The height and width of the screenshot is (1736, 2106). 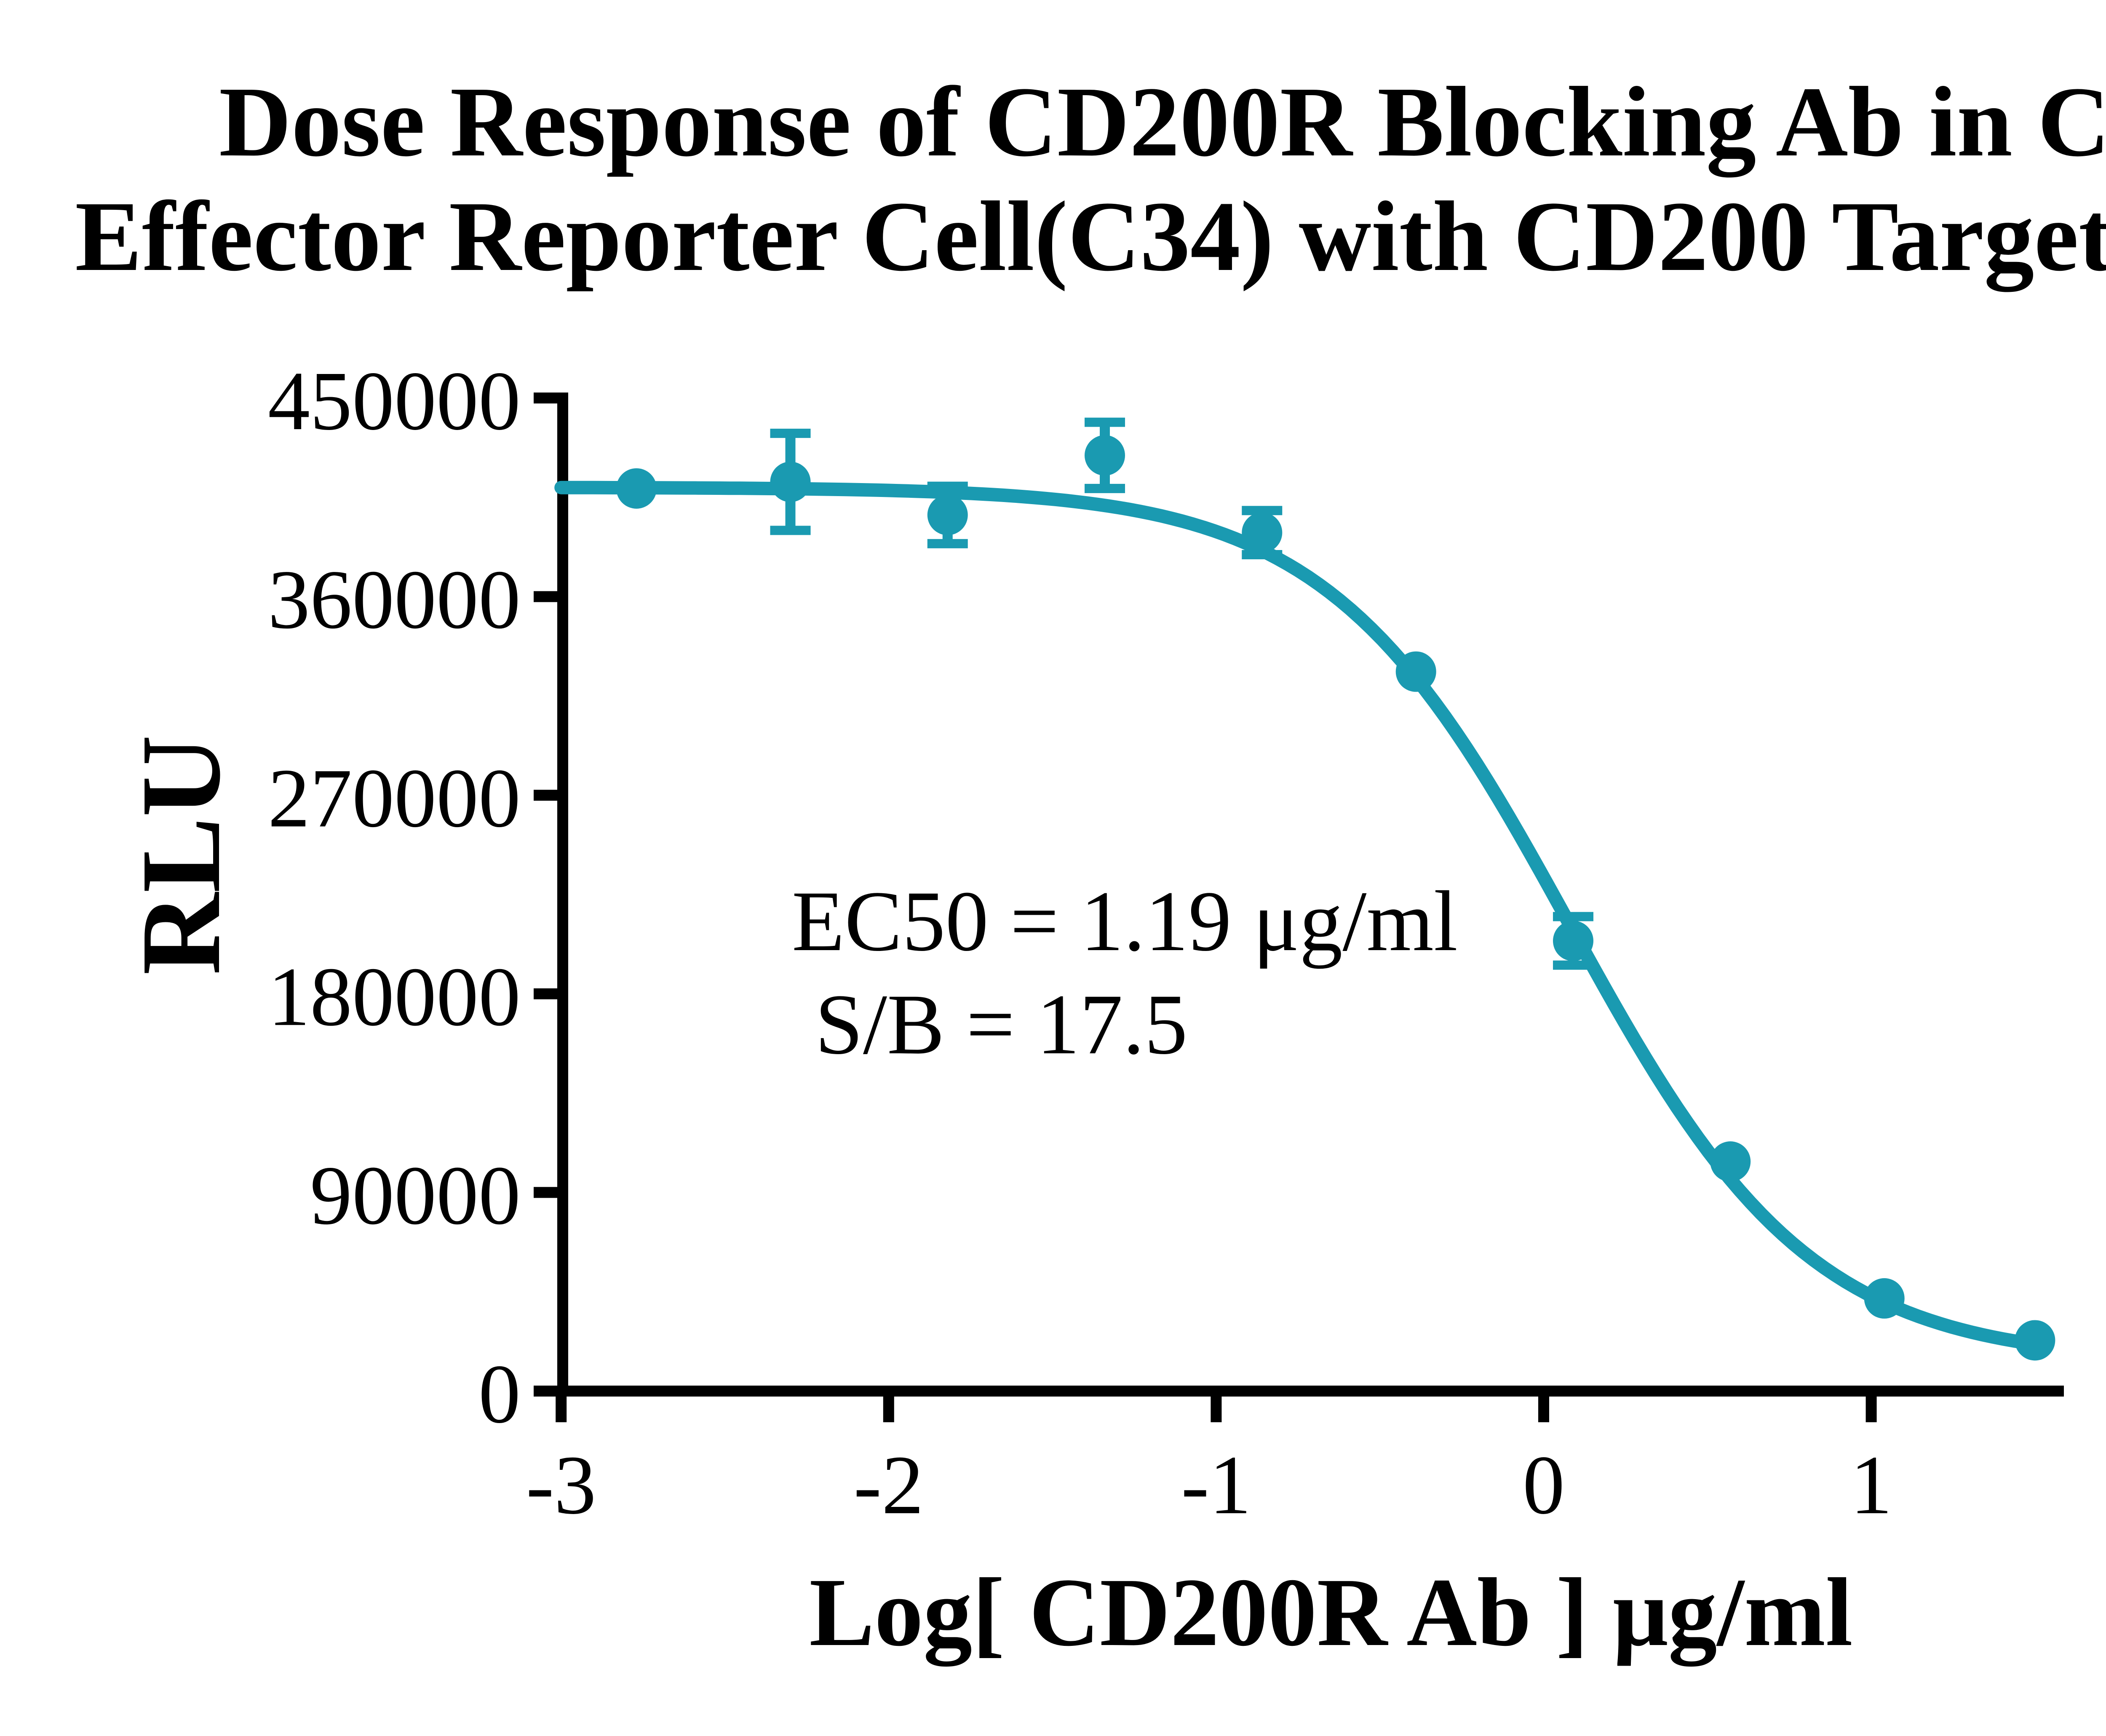 What do you see at coordinates (394, 997) in the screenshot?
I see `y-tick-label: 180000` at bounding box center [394, 997].